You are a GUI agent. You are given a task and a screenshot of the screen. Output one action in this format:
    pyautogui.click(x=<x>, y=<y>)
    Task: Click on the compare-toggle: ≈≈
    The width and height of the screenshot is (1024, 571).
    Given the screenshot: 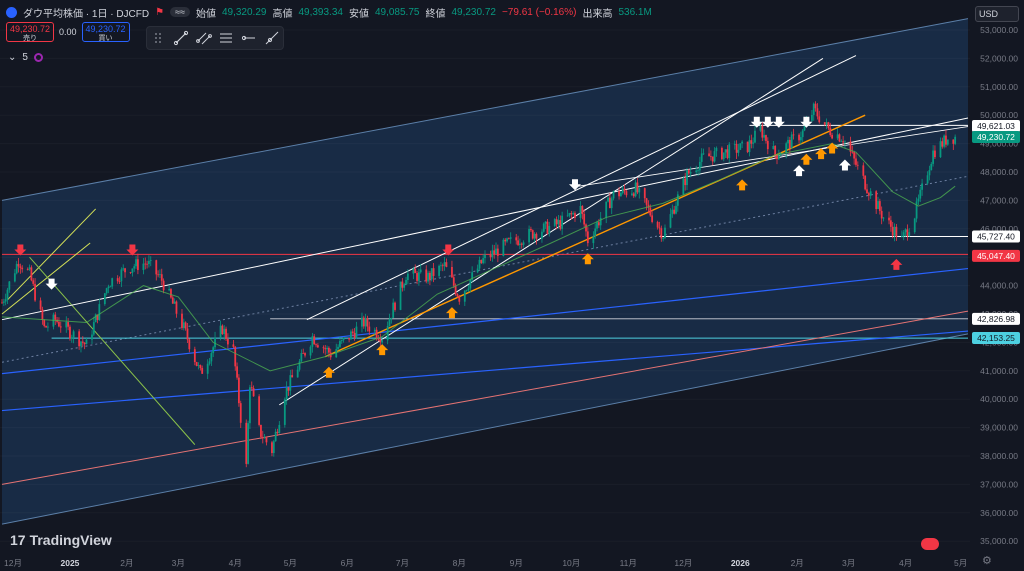 What is the action you would take?
    pyautogui.click(x=180, y=12)
    